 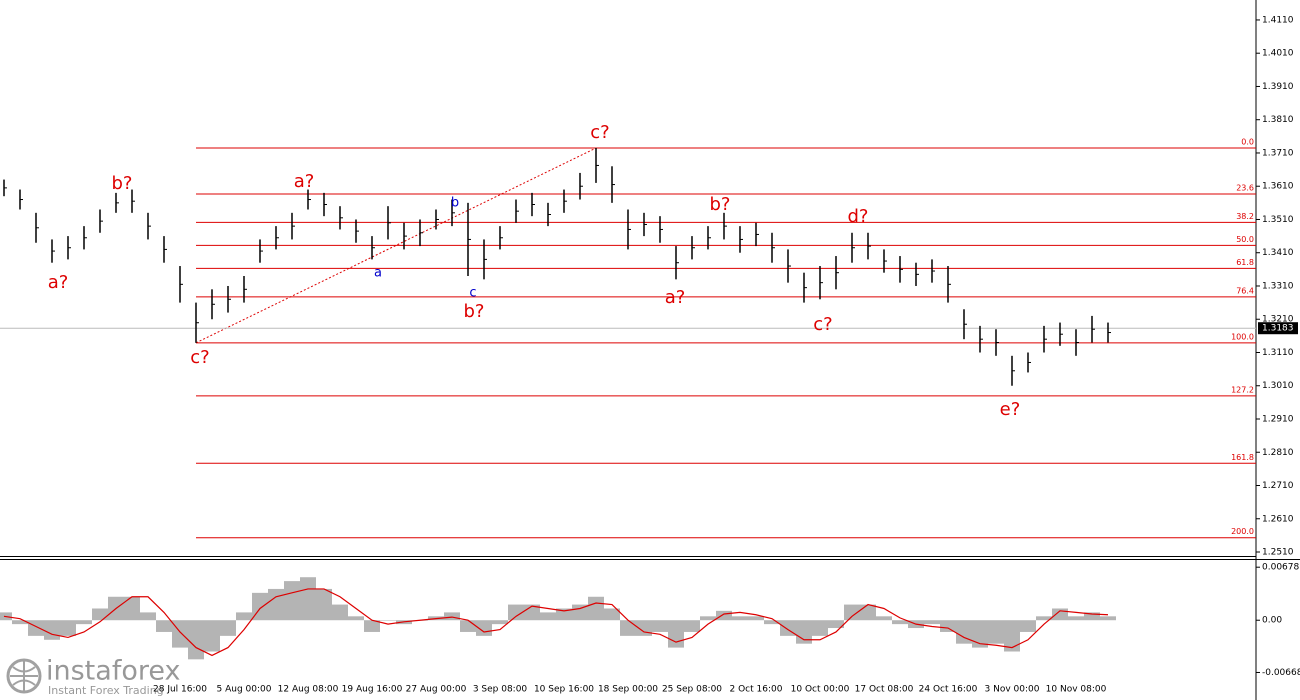 What do you see at coordinates (1278, 54) in the screenshot?
I see `y-tick-label: 1.4010` at bounding box center [1278, 54].